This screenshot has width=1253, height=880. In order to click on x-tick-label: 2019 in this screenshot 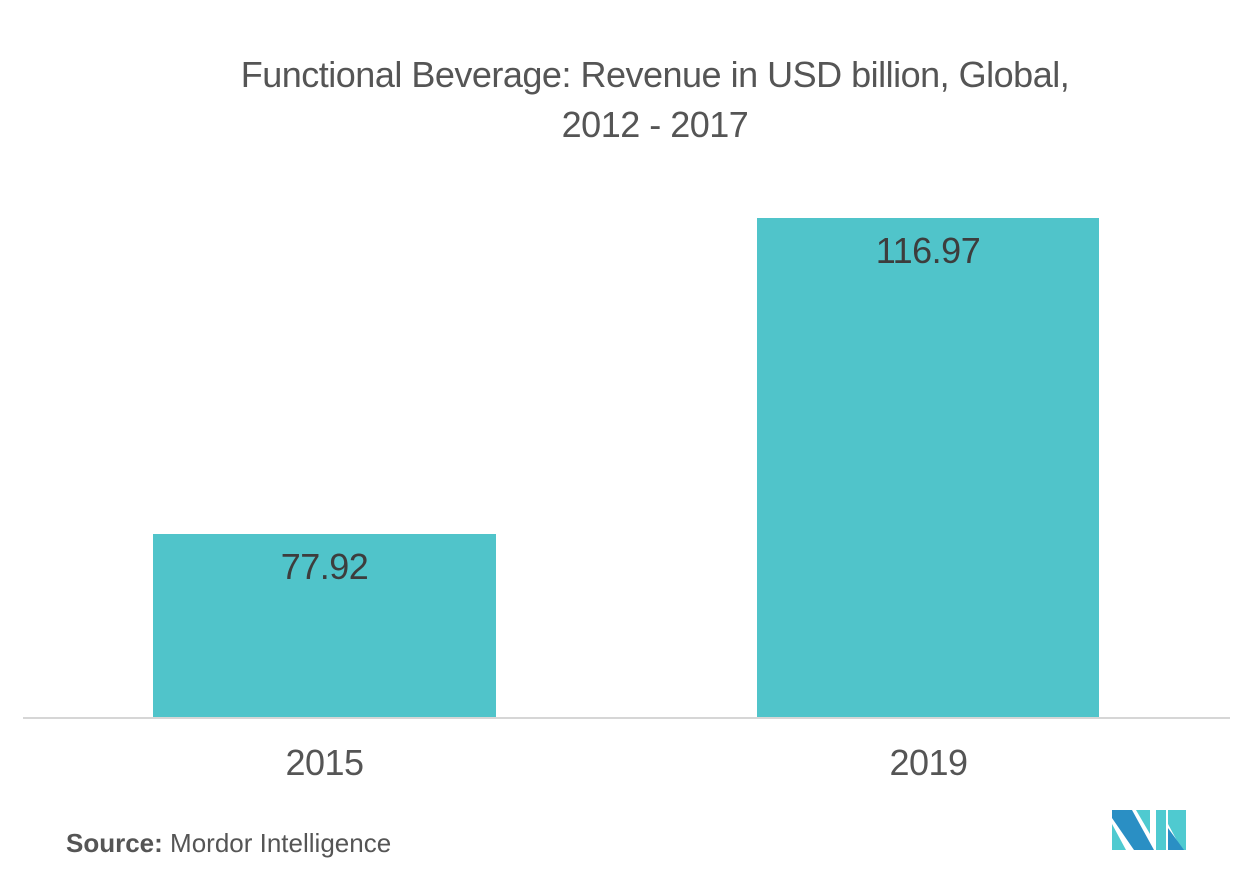, I will do `click(928, 762)`.